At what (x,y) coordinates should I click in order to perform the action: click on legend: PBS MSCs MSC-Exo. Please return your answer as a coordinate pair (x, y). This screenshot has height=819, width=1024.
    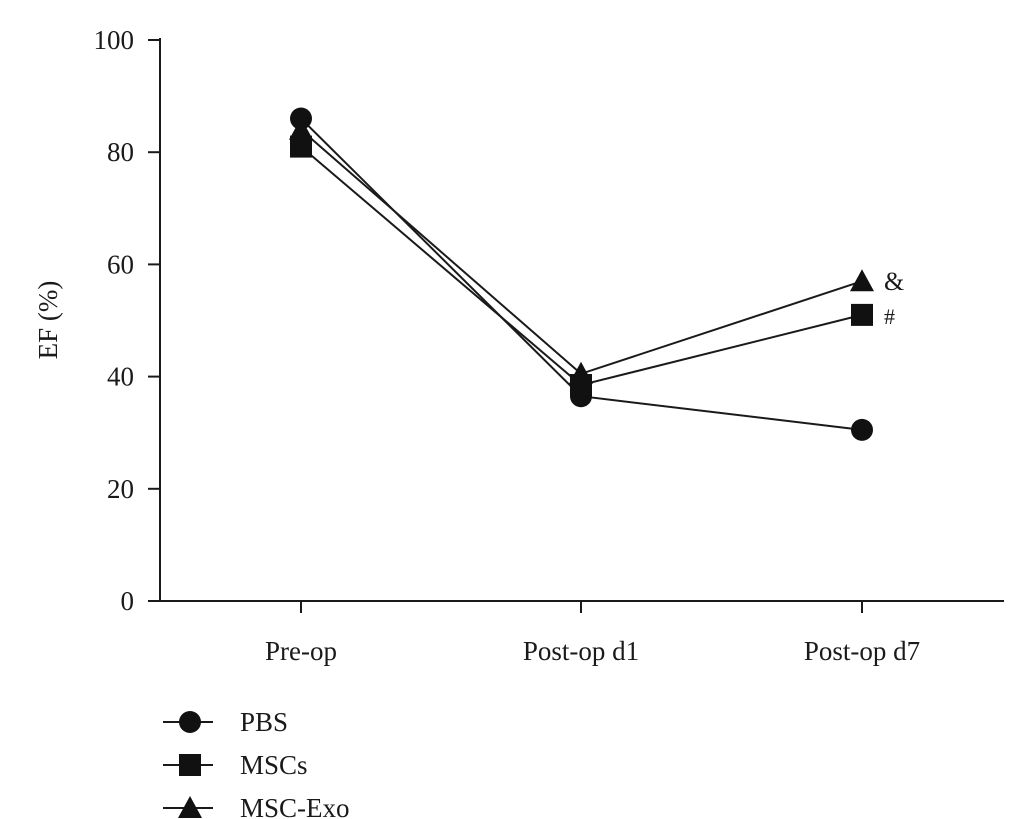
    Looking at the image, I should click on (256, 763).